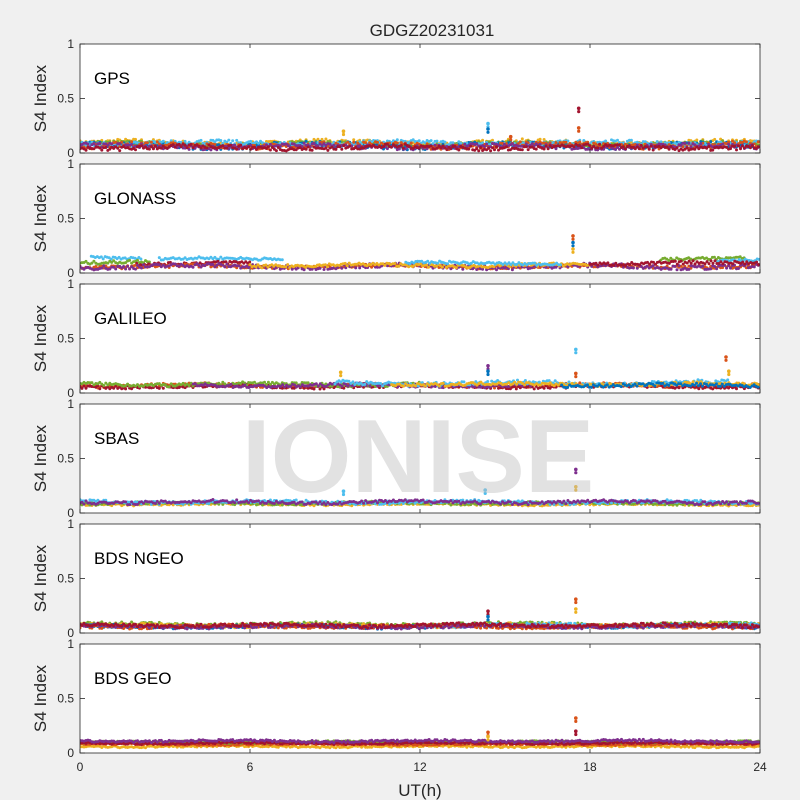 Image resolution: width=800 pixels, height=800 pixels. What do you see at coordinates (420, 218) in the screenshot?
I see `plot-area` at bounding box center [420, 218].